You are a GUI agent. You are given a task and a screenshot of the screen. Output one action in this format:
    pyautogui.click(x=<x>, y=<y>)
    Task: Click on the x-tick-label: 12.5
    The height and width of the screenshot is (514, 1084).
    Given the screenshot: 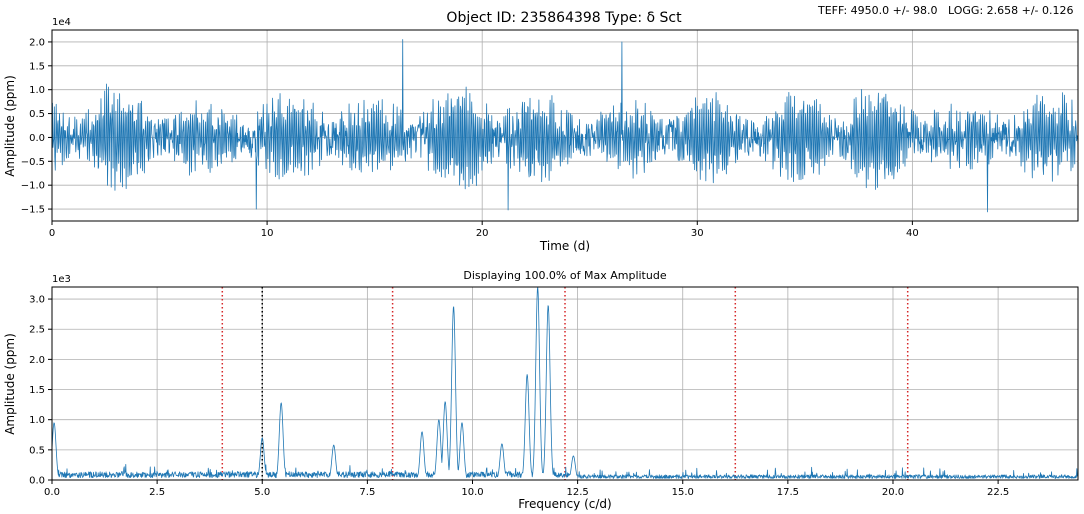 What is the action you would take?
    pyautogui.click(x=577, y=492)
    